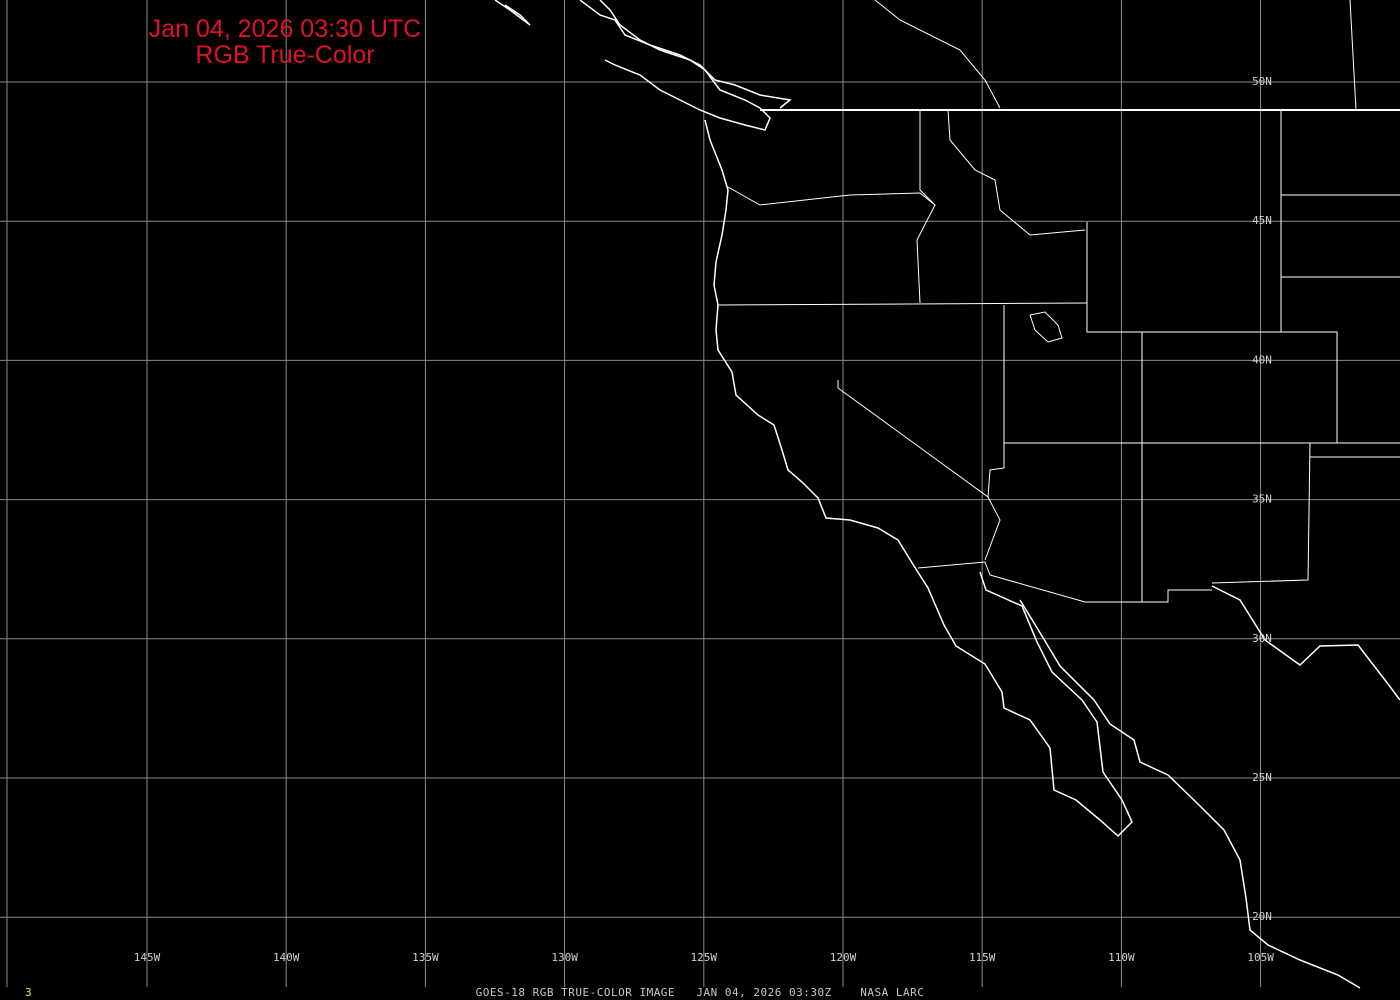  What do you see at coordinates (1226, 513) in the screenshot?
I see `nm-border` at bounding box center [1226, 513].